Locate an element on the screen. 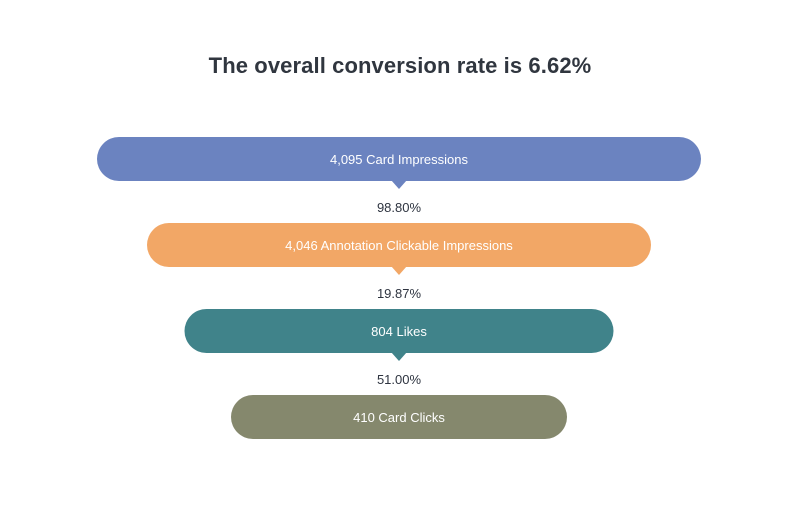 This screenshot has height=507, width=800. funnel-stage-label-1: 4,095 Card Impressions is located at coordinates (399, 159).